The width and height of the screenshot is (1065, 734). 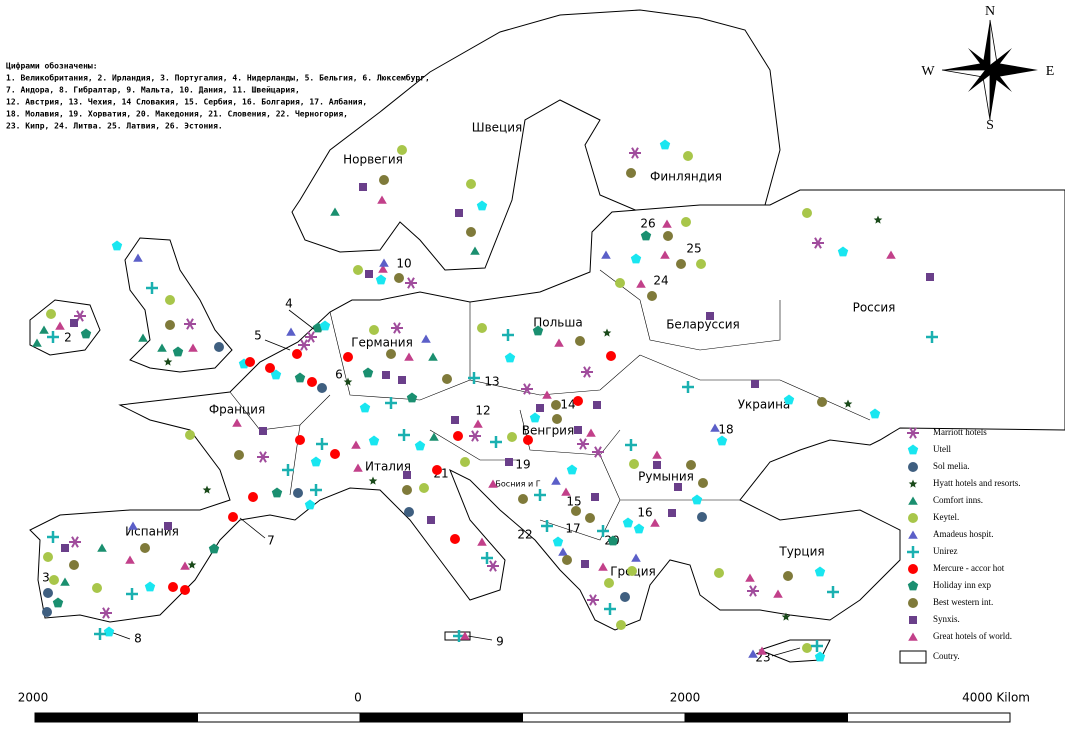 I want to click on legend-label: Best western int., so click(x=963, y=602).